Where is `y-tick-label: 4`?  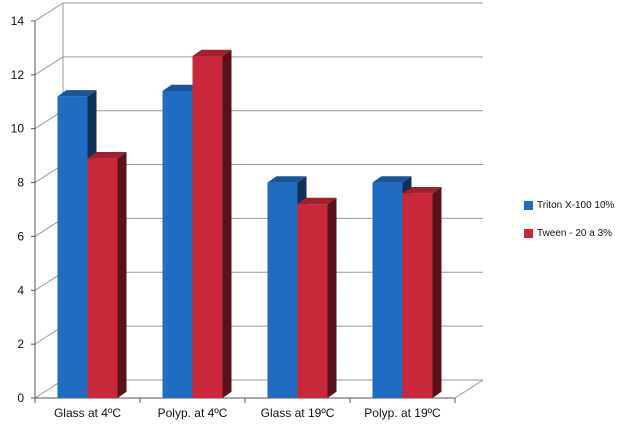
y-tick-label: 4 is located at coordinates (20, 290).